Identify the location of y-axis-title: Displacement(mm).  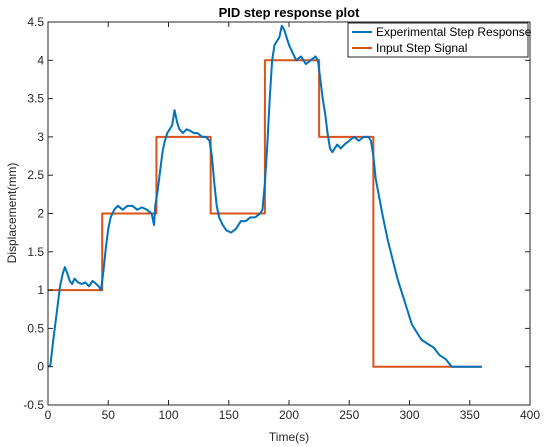
(12, 213).